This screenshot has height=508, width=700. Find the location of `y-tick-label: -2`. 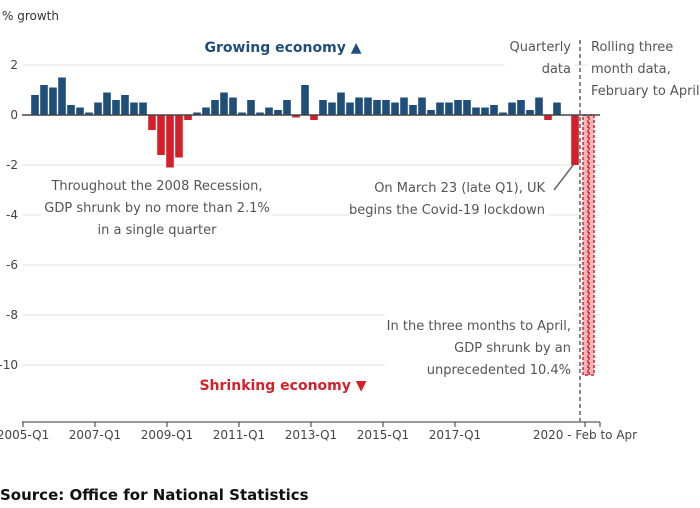

y-tick-label: -2 is located at coordinates (12, 165).